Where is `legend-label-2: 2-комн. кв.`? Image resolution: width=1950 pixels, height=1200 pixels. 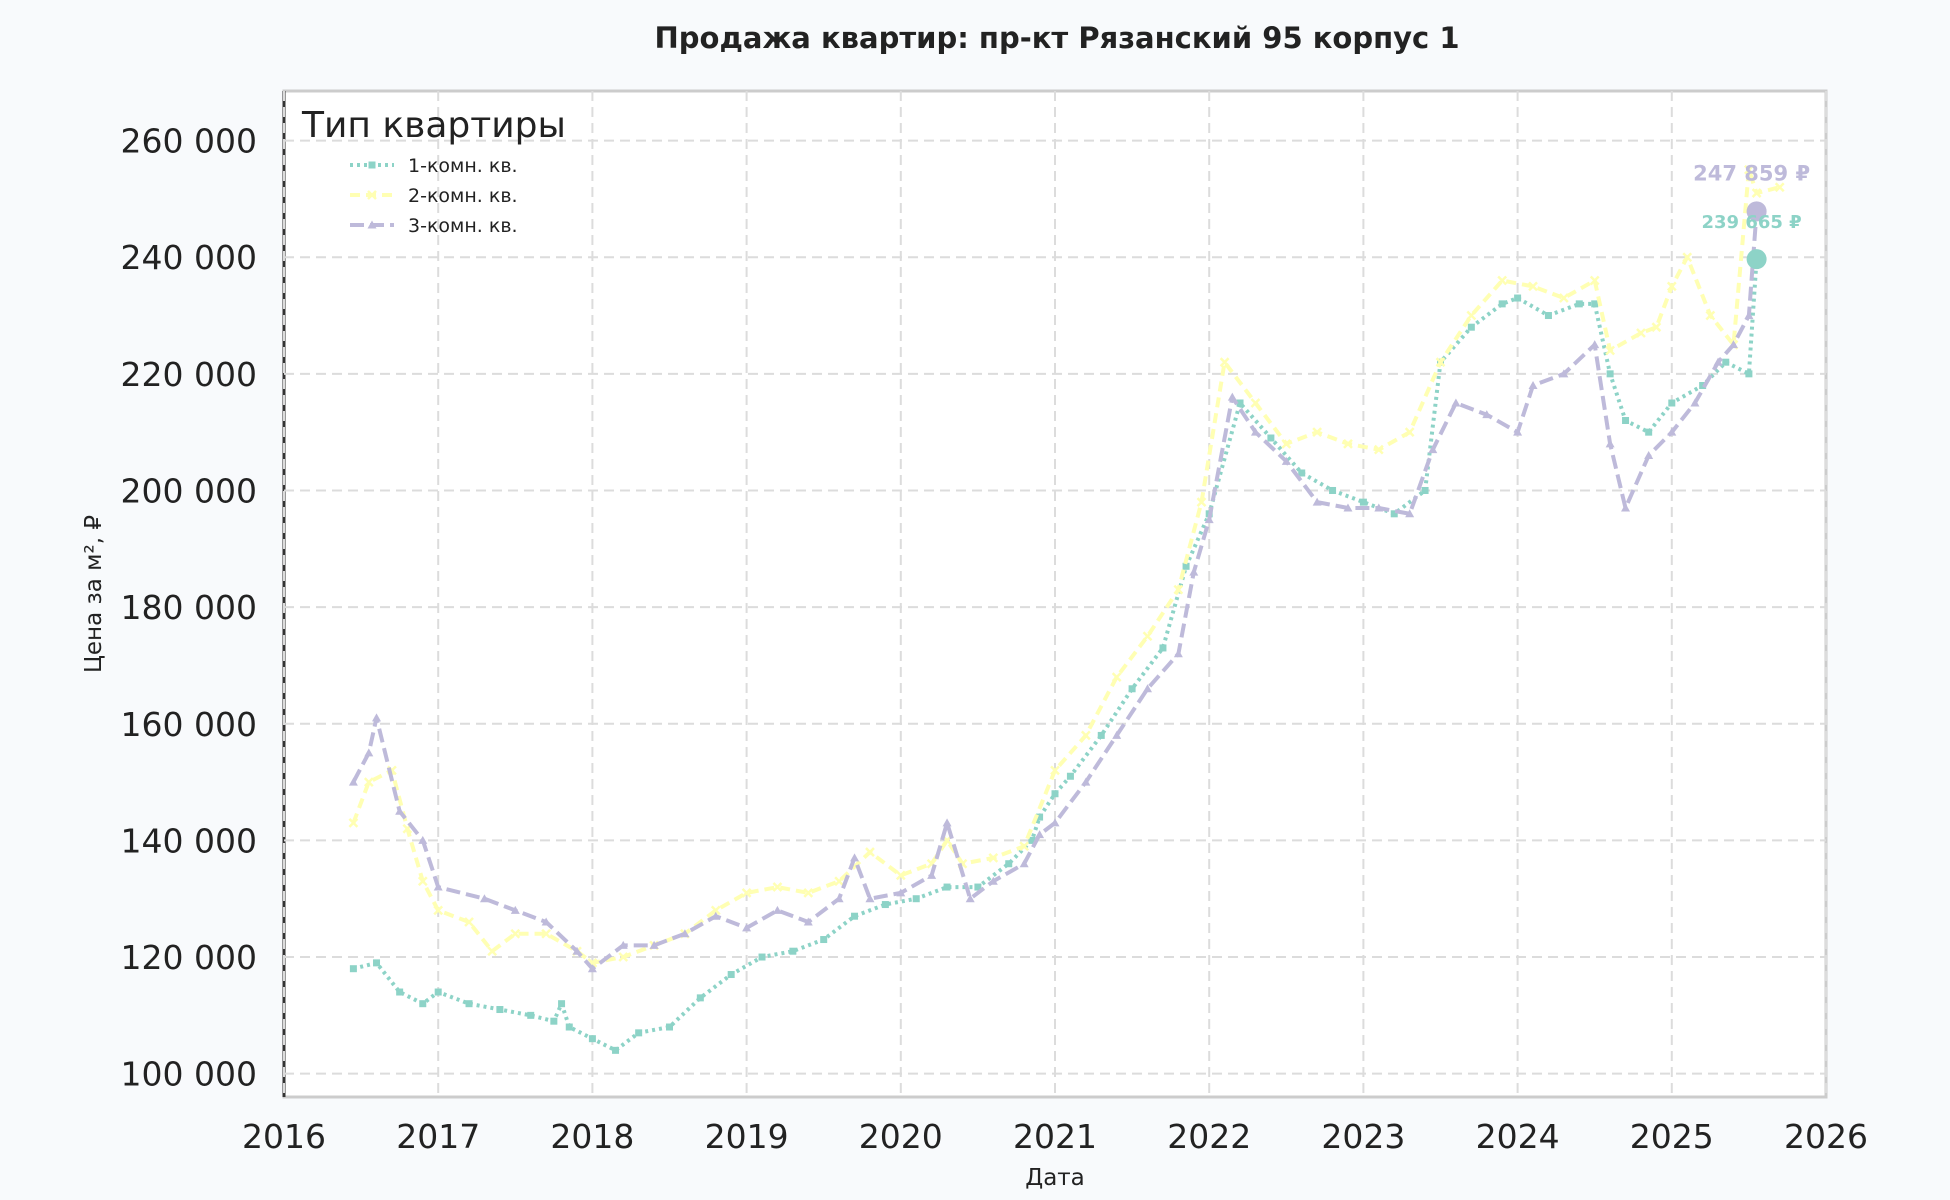
legend-label-2: 2-комн. кв. is located at coordinates (463, 196).